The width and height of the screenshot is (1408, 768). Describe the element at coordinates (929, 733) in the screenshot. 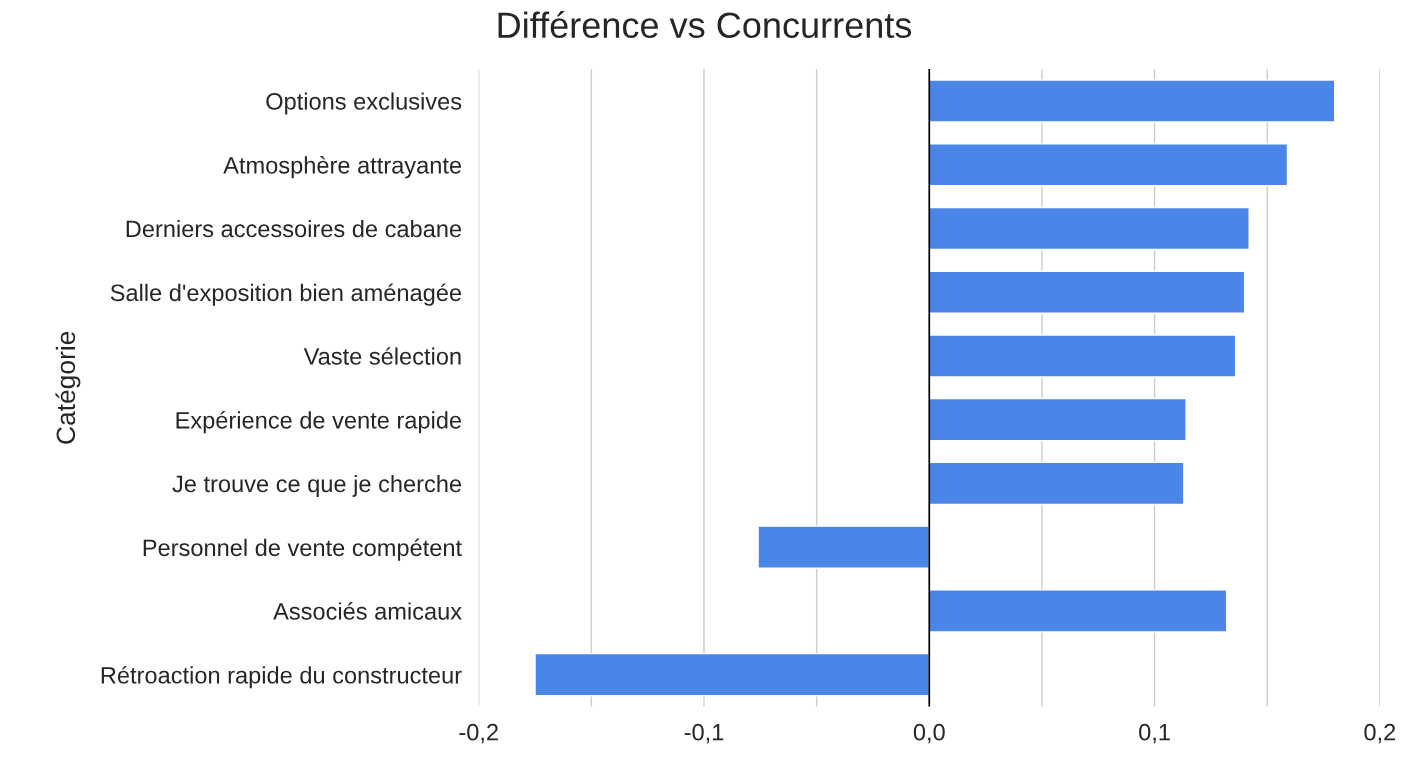

I see `x-tick-label: 0,0` at that location.